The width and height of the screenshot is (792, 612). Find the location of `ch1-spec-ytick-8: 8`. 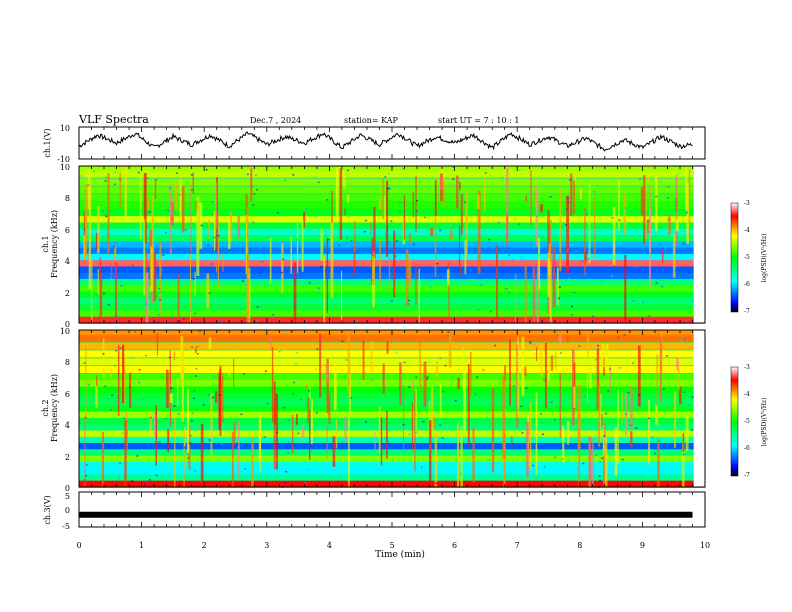

ch1-spec-ytick-8: 8 is located at coordinates (67, 198).